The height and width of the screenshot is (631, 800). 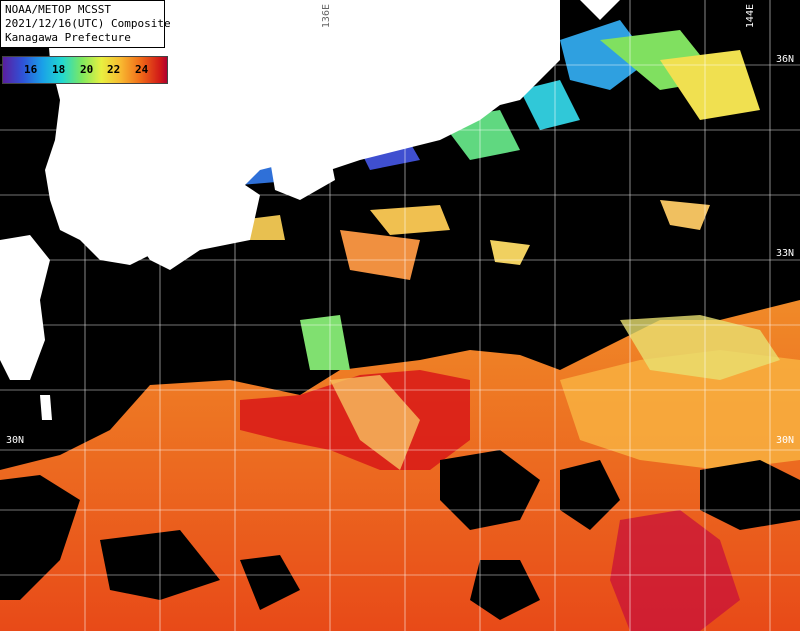 I want to click on lat-label-36n: 36N, so click(x=785, y=59).